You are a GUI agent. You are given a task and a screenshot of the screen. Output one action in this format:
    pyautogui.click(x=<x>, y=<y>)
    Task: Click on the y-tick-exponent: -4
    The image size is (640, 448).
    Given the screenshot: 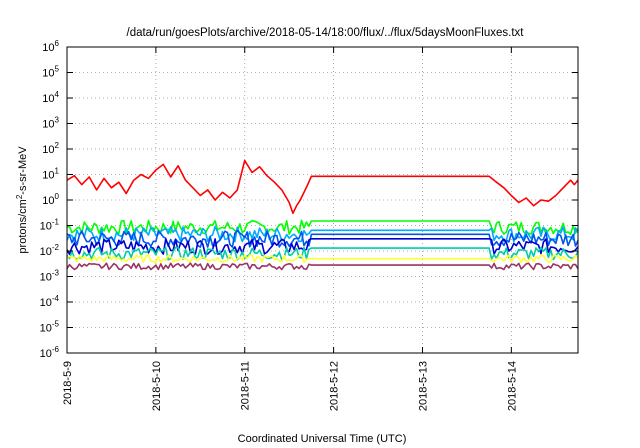 What is the action you would take?
    pyautogui.click(x=56, y=298)
    